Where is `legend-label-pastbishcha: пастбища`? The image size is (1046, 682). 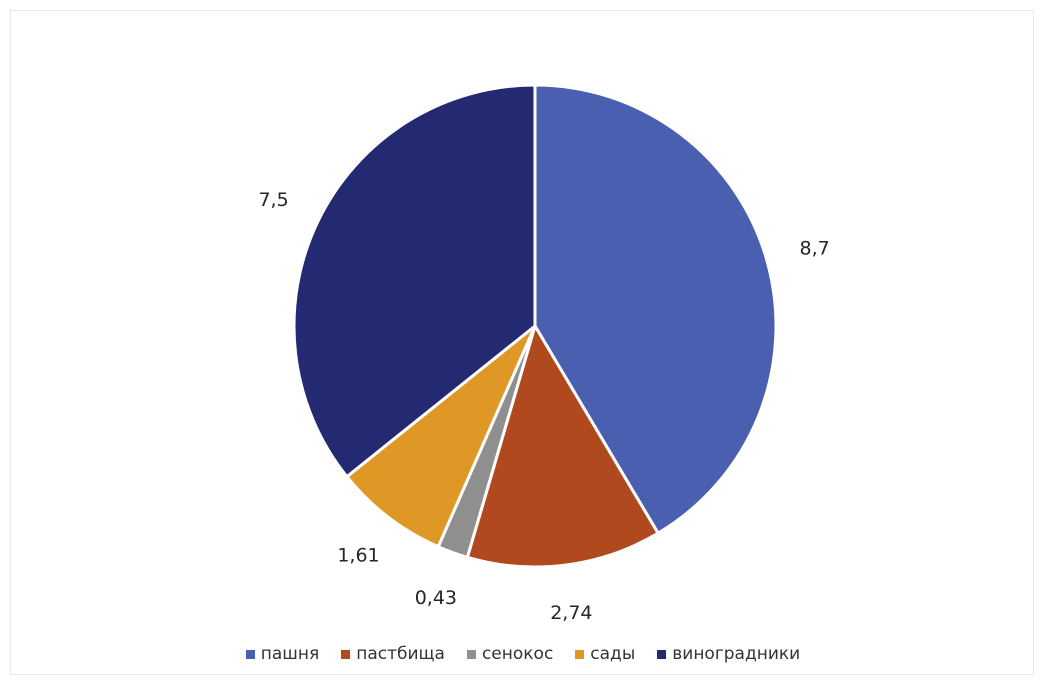
legend-label-pastbishcha: пастбища is located at coordinates (400, 654).